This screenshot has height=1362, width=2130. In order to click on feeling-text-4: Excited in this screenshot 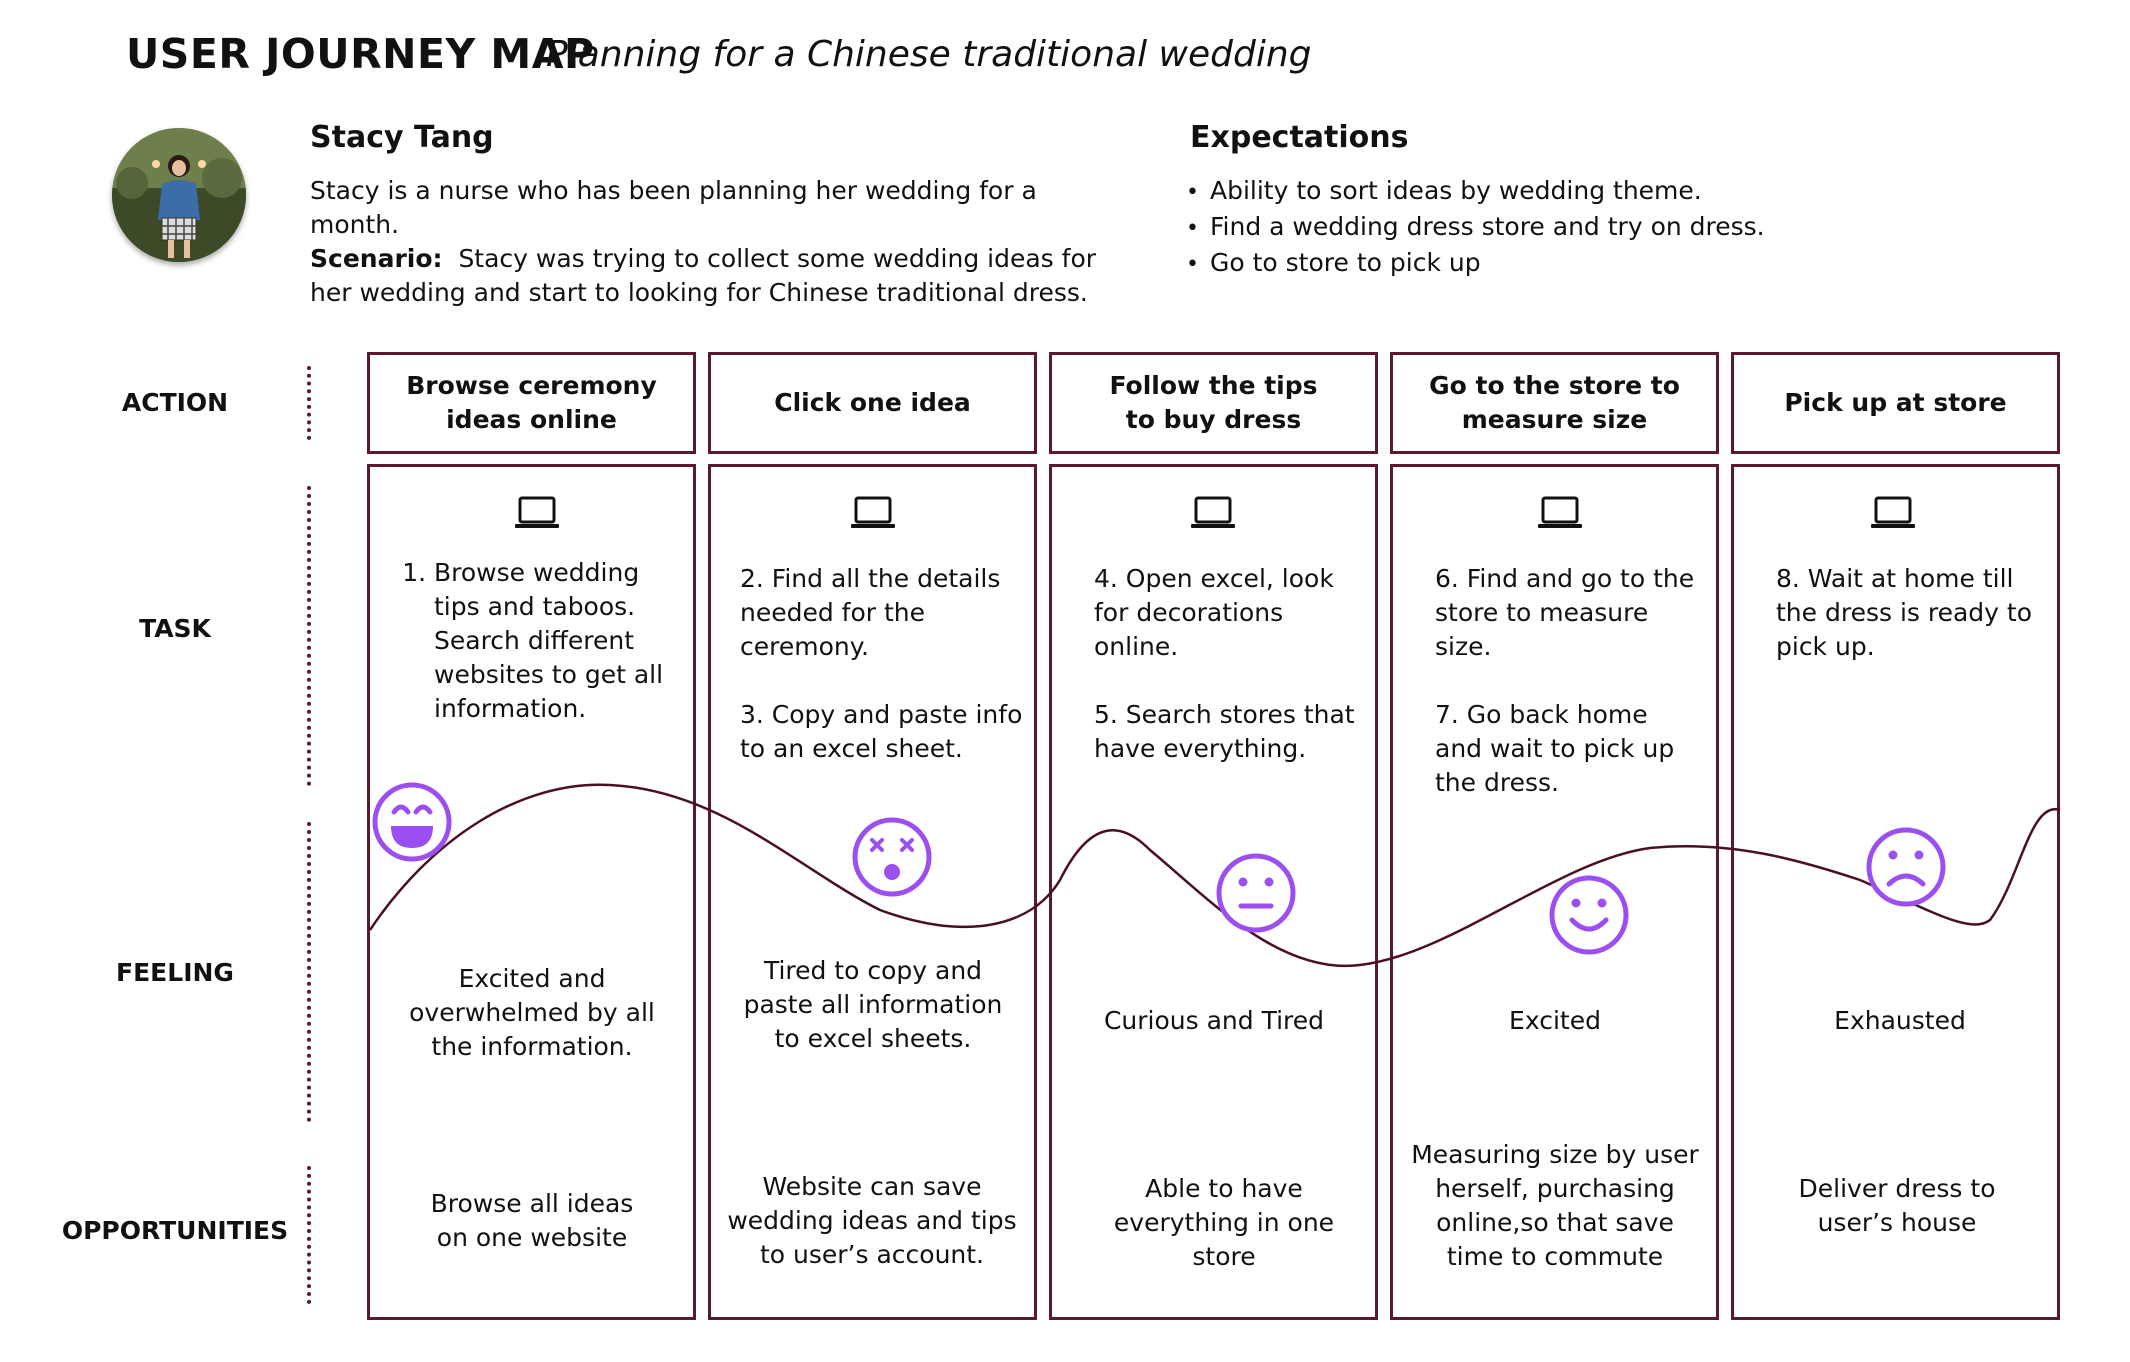, I will do `click(1555, 1020)`.